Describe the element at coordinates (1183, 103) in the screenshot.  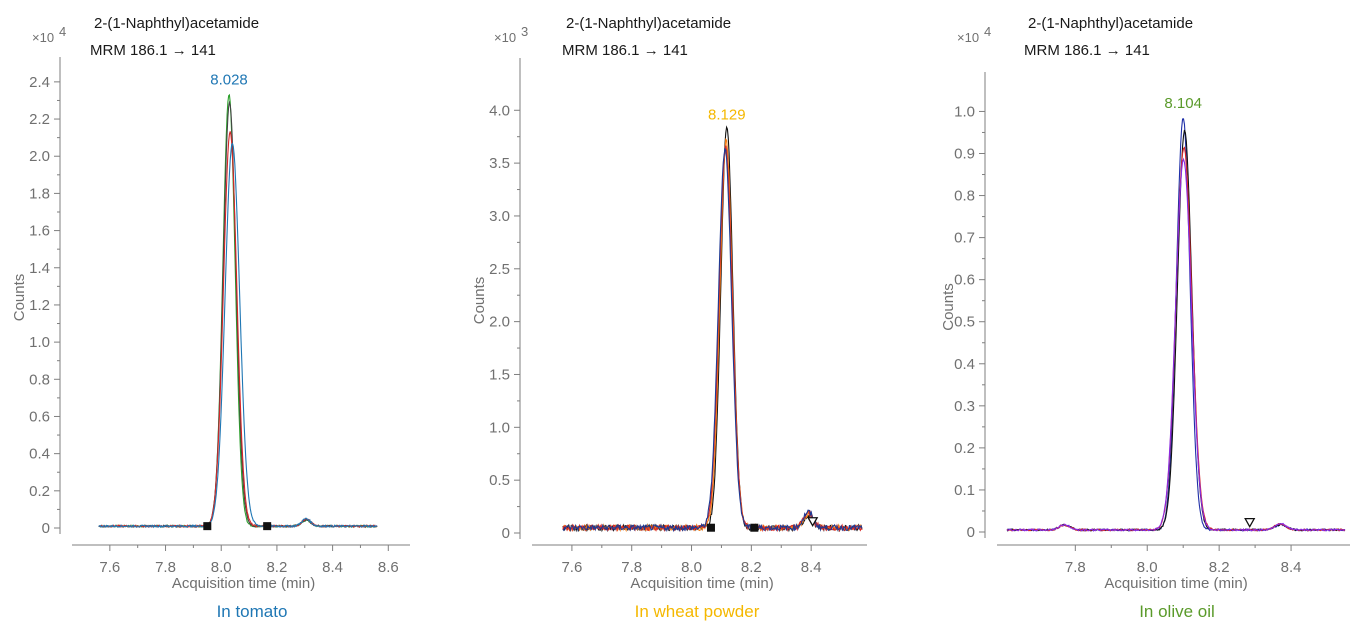
I see `peak-label: 8.104` at that location.